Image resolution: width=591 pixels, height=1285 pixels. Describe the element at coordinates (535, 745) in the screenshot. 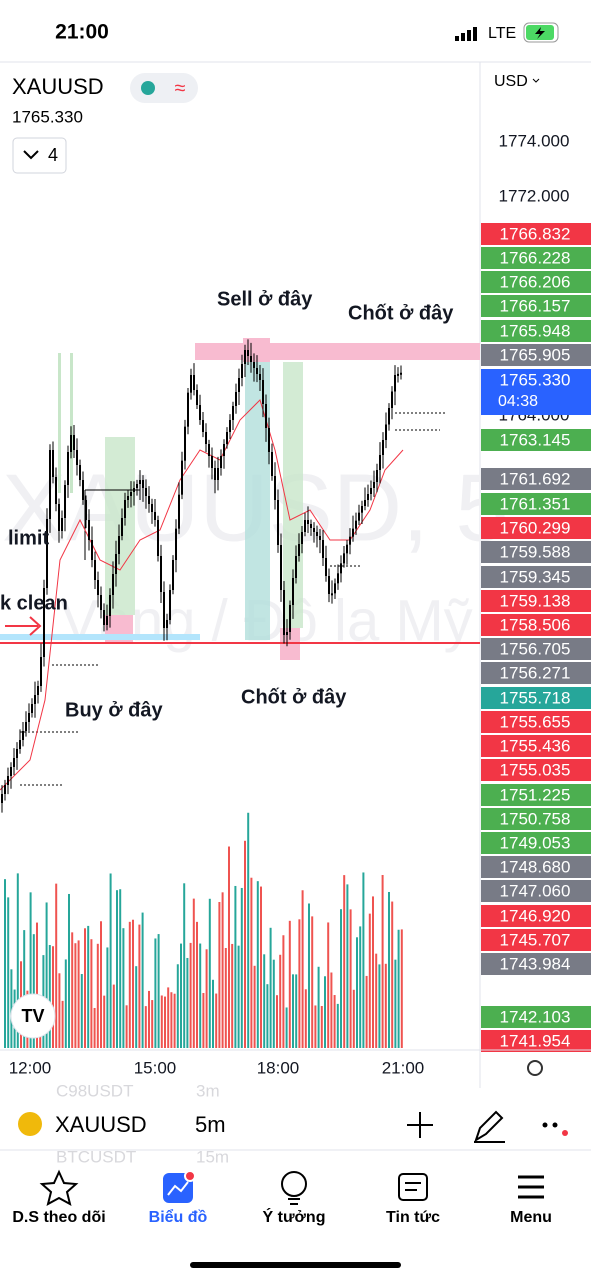

I see `price-tag-label: 1755.436` at that location.